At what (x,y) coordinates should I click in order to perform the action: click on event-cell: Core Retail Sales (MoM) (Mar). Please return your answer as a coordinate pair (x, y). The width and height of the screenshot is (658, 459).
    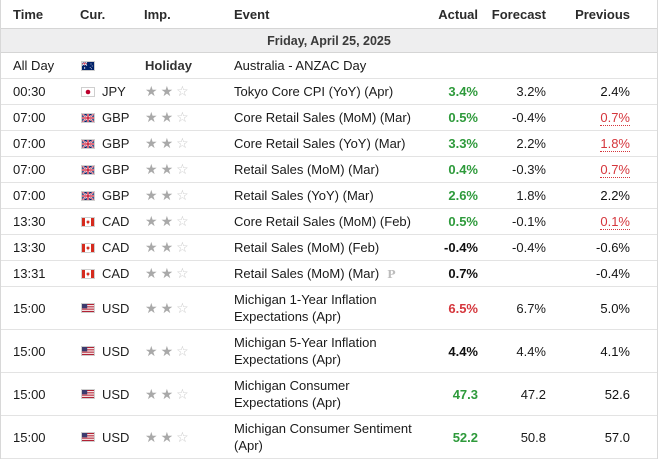
    Looking at the image, I should click on (317, 117).